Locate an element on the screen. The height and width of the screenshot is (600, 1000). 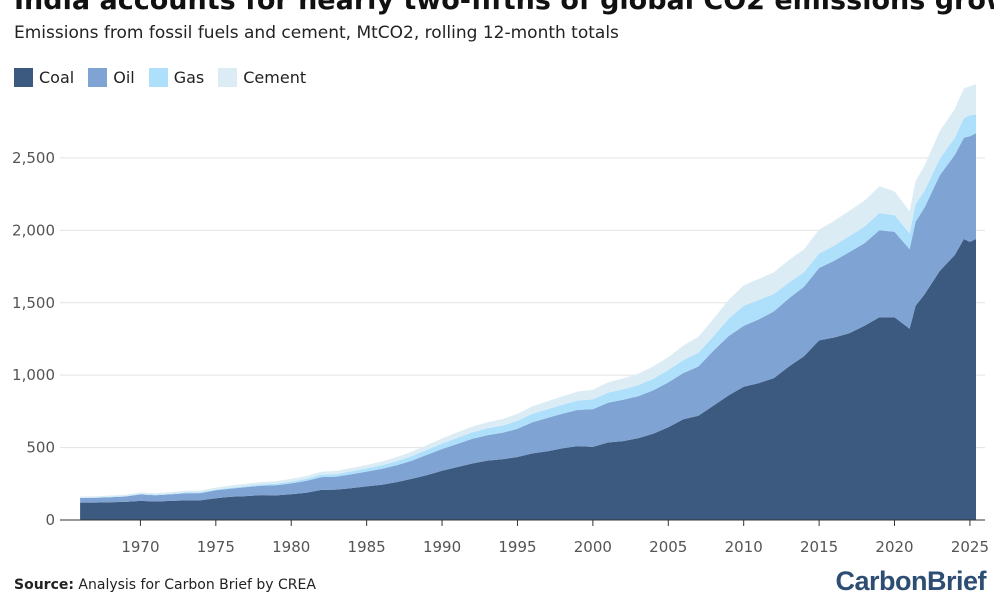
x-tick-label: 1975 is located at coordinates (216, 547).